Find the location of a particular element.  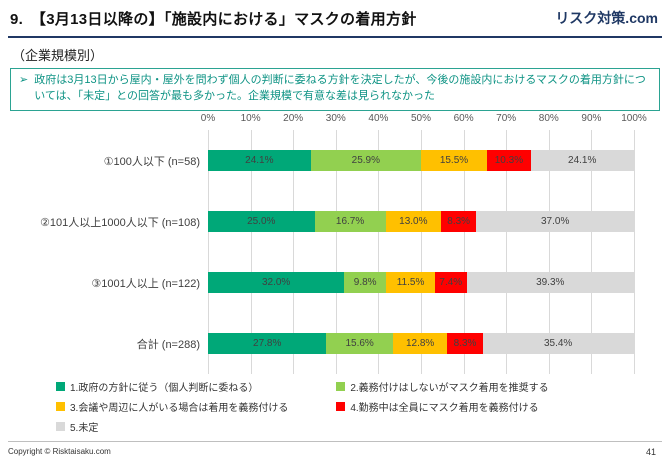

legend-label: 2.義務付けはしないがマスク着用を推奨する is located at coordinates (449, 388).